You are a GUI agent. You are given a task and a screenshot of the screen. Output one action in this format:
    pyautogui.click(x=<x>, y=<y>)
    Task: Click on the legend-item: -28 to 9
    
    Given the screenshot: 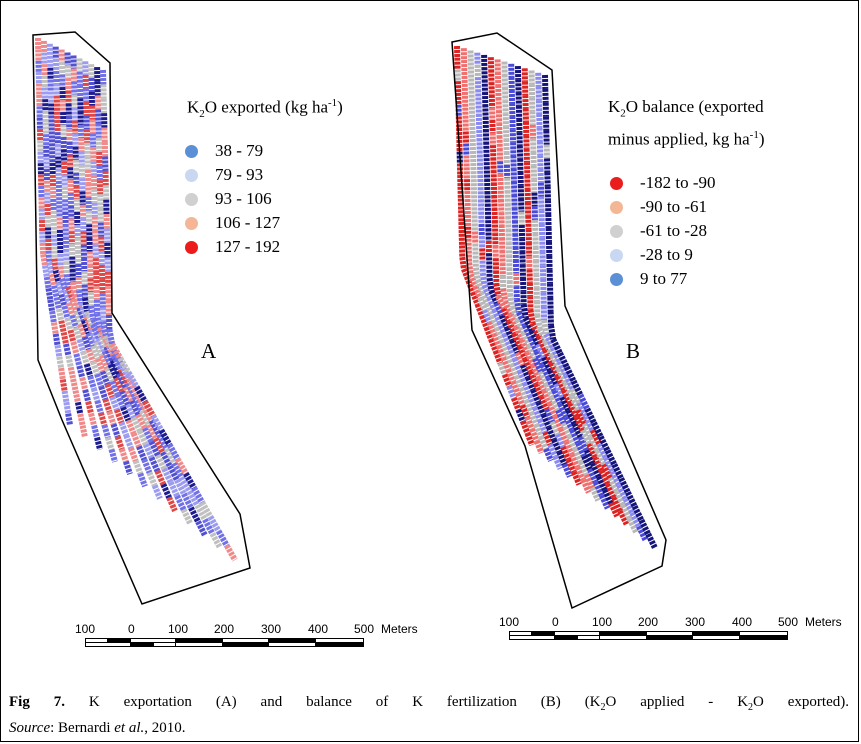 What is the action you would take?
    pyautogui.click(x=663, y=255)
    